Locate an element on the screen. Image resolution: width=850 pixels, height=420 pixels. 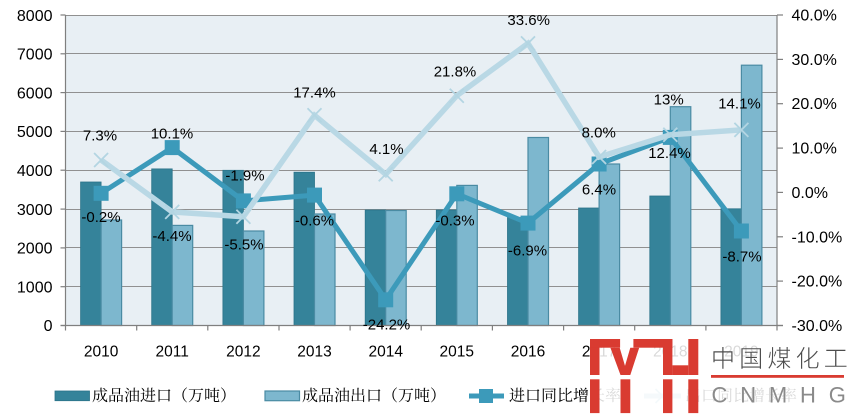
svg-text: 2012 is located at coordinates (243, 351).